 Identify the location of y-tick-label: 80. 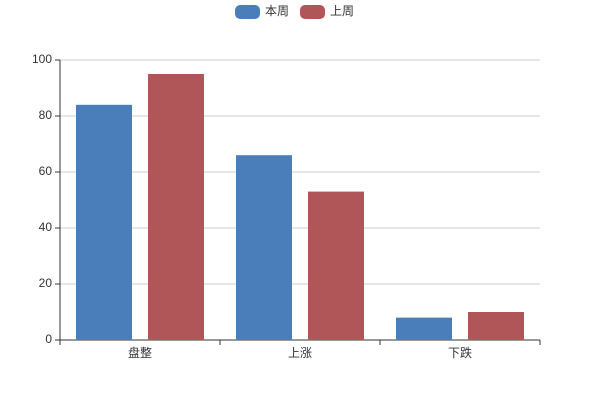
(46, 115).